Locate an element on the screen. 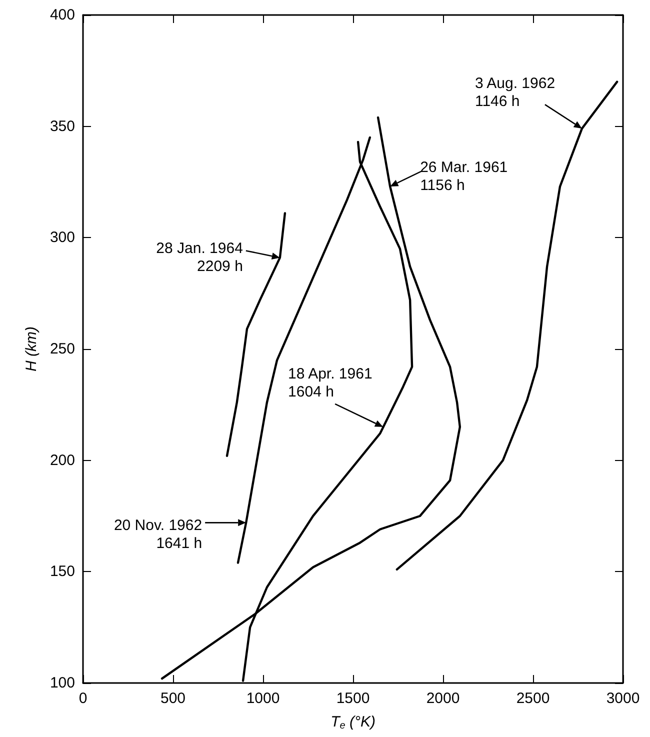 This screenshot has width=650, height=737. x-tick-label: 3000 is located at coordinates (623, 698).